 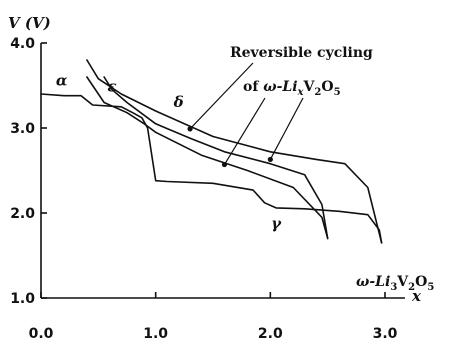 What do you see at coordinates (112, 86) in the screenshot?
I see `phase-label: ε` at bounding box center [112, 86].